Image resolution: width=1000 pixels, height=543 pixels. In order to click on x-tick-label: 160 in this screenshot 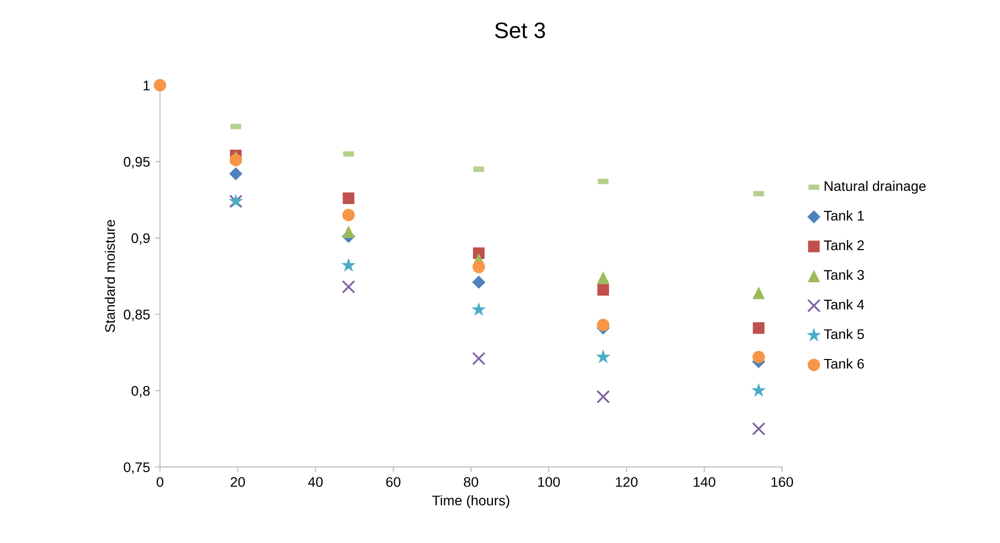, I will do `click(782, 482)`.